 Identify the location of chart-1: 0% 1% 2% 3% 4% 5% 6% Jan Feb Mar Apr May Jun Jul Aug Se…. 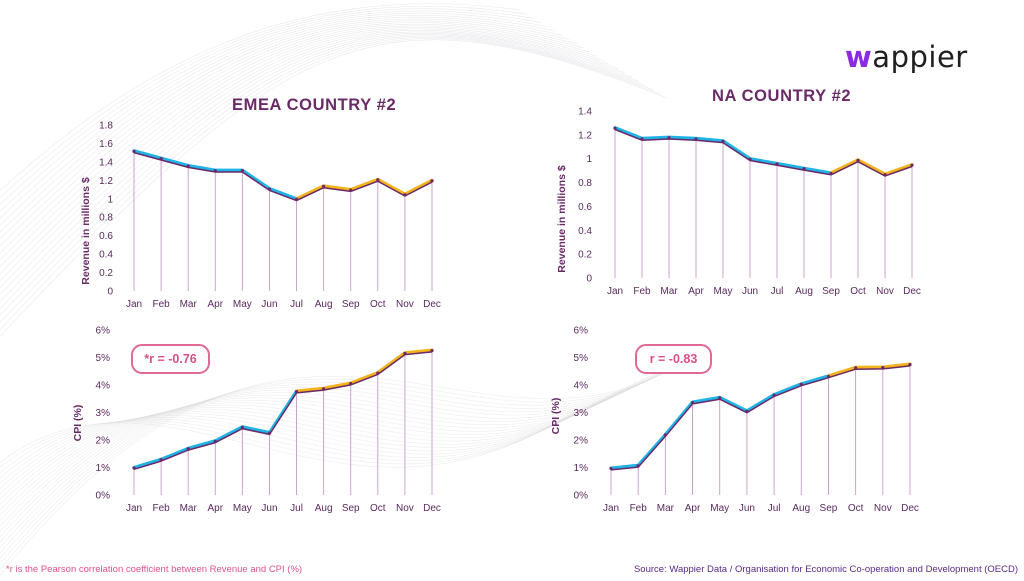
(268, 420).